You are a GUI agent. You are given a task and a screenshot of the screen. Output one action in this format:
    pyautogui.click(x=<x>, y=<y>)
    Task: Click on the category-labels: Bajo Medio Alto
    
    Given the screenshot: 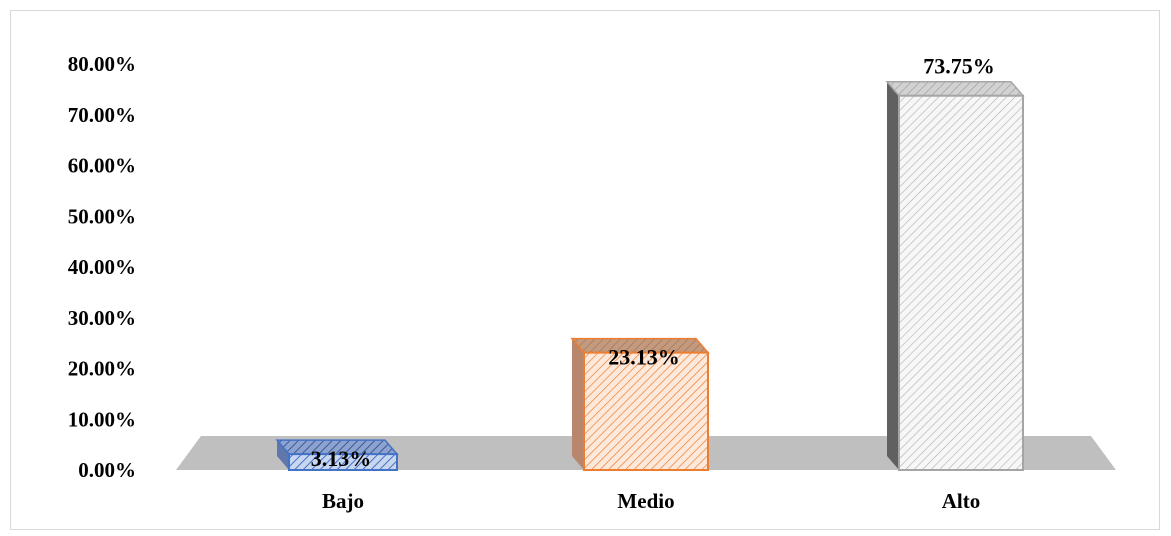 What is the action you would take?
    pyautogui.click(x=651, y=501)
    